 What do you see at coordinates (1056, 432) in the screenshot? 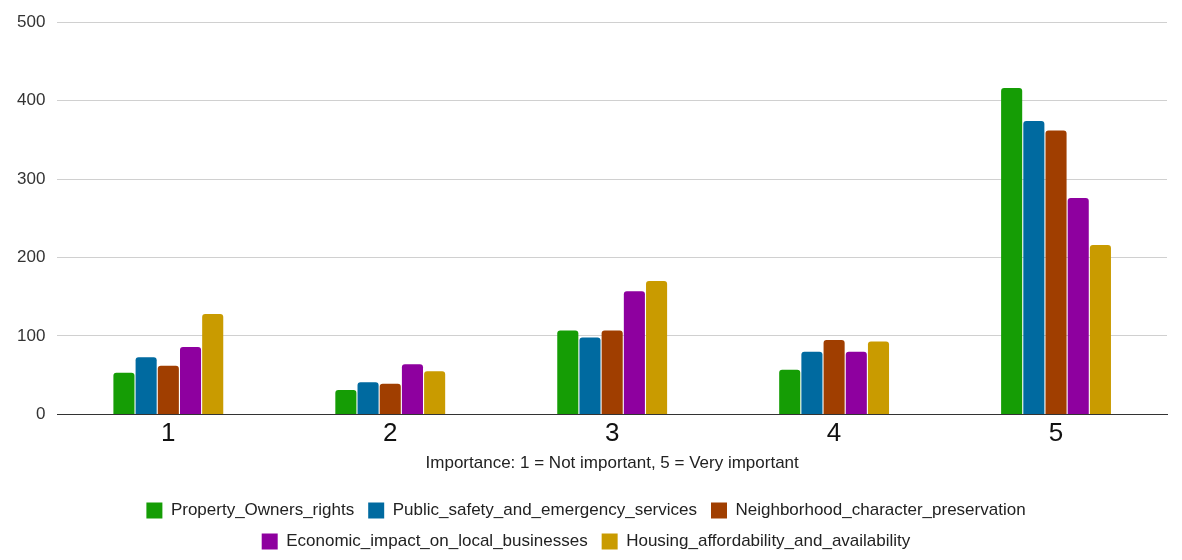
I see `x-tick-label: 5` at bounding box center [1056, 432].